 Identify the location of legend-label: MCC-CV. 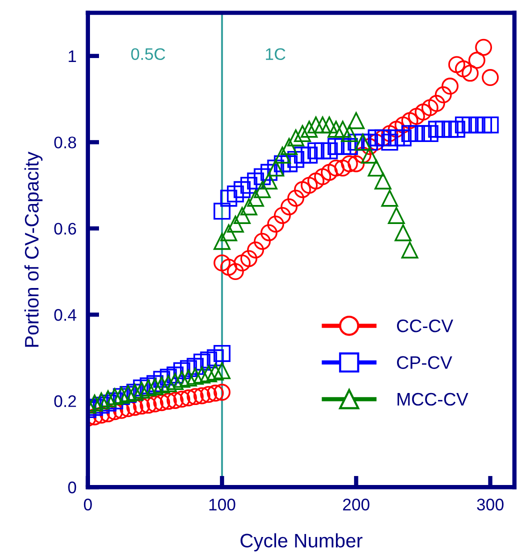
(433, 399).